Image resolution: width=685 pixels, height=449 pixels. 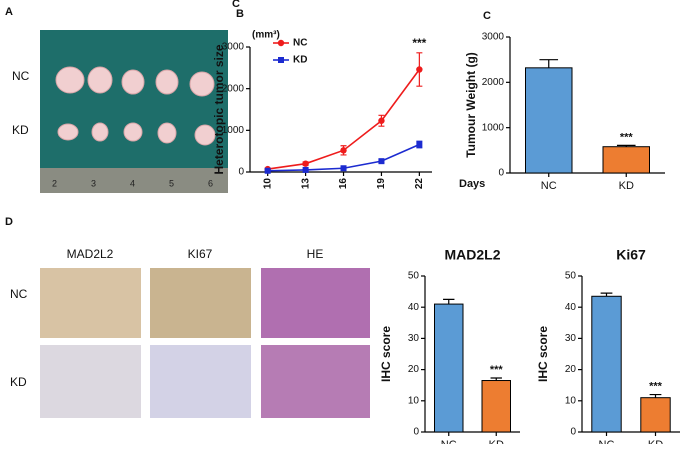 What do you see at coordinates (54, 183) in the screenshot?
I see `ruler-label: 2` at bounding box center [54, 183].